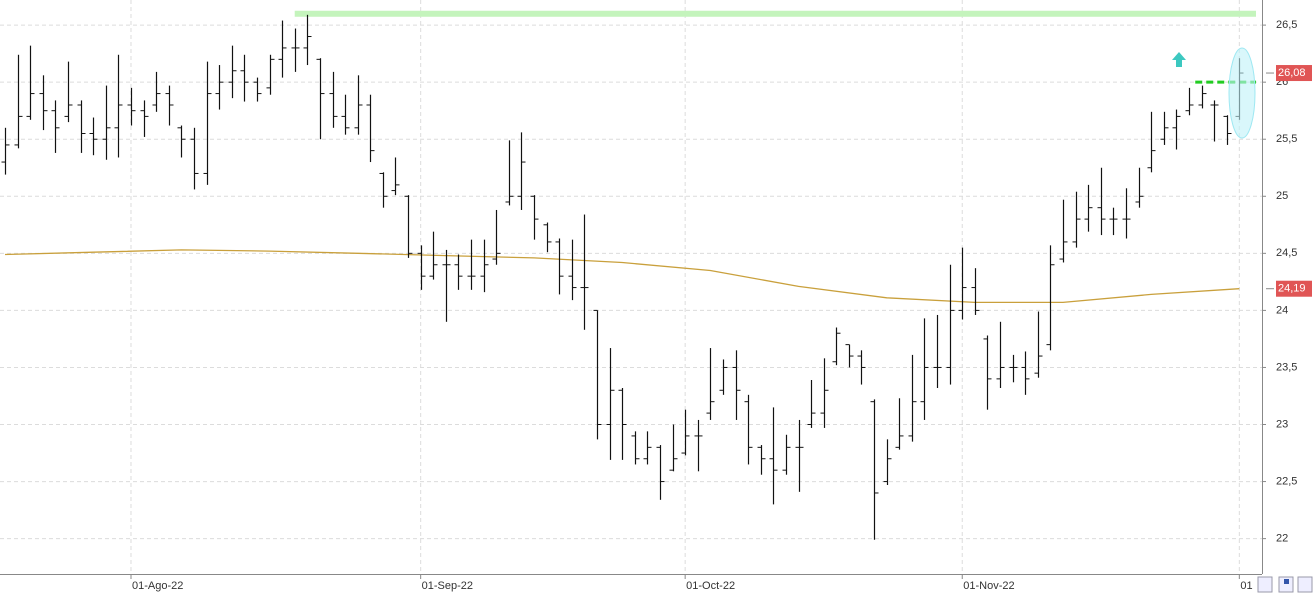  Describe the element at coordinates (1246, 586) in the screenshot. I see `x-tick-label: 01` at that location.